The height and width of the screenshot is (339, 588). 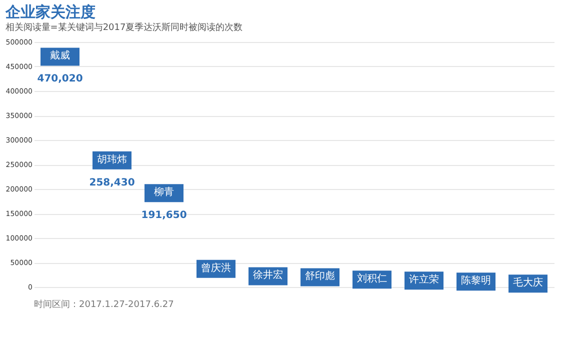 What do you see at coordinates (124, 27) in the screenshot?
I see `chart-subtitle: 相关阅读量=某关键词与2017夏季达沃斯同时被阅读的次数` at bounding box center [124, 27].